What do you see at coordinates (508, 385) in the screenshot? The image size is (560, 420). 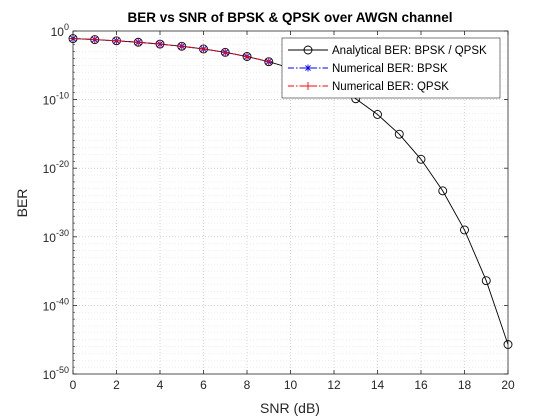 I see `x-tick-label: 20` at bounding box center [508, 385].